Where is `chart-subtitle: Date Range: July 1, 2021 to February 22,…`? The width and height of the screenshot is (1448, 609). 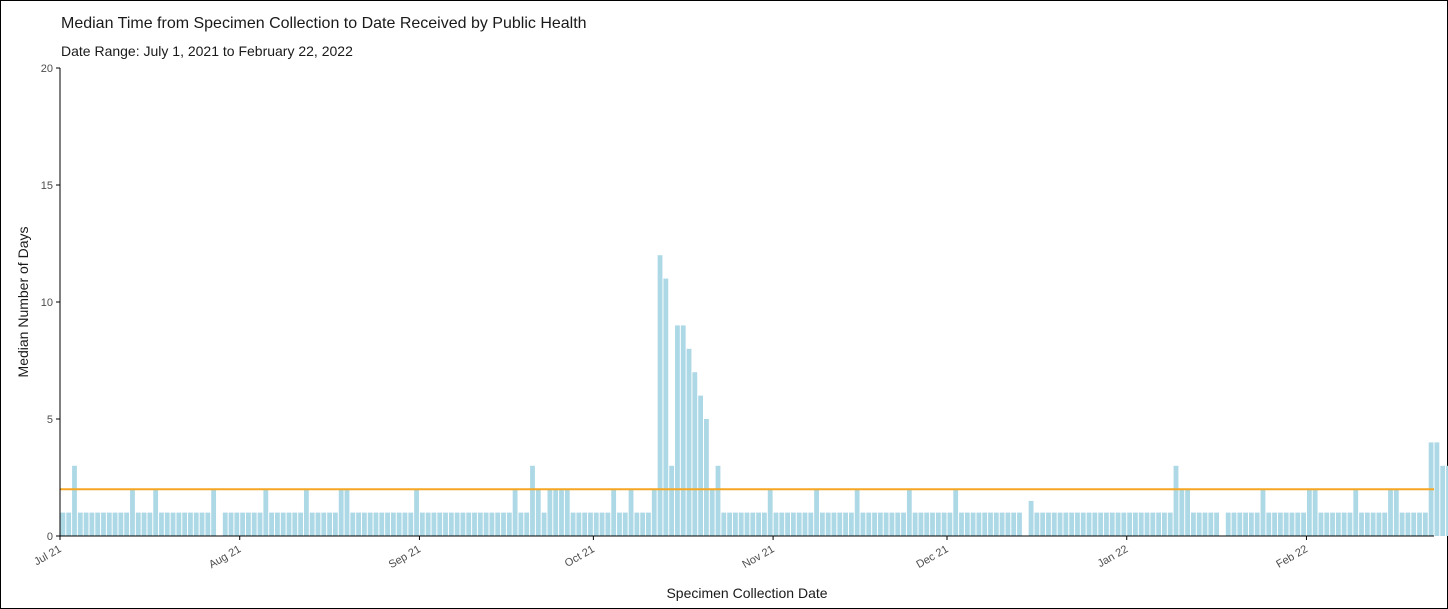
chart-subtitle: Date Range: July 1, 2021 to February 22,… is located at coordinates (207, 51).